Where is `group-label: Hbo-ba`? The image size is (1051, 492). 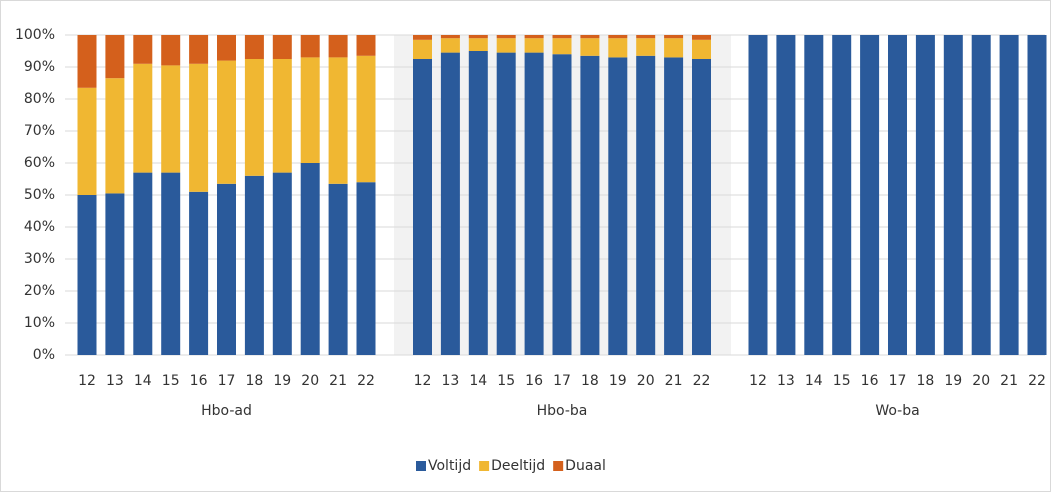
group-label: Hbo-ba is located at coordinates (562, 411).